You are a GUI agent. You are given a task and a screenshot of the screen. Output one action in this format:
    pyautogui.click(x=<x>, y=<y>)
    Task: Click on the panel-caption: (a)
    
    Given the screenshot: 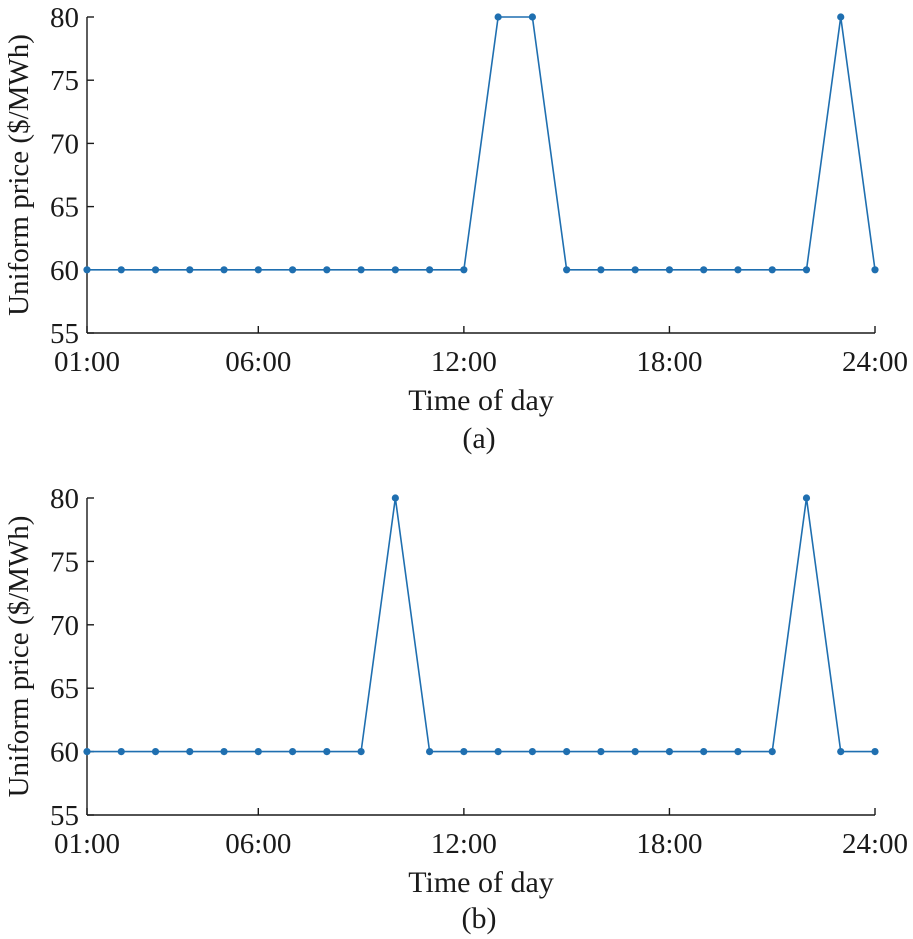 What is the action you would take?
    pyautogui.click(x=478, y=438)
    